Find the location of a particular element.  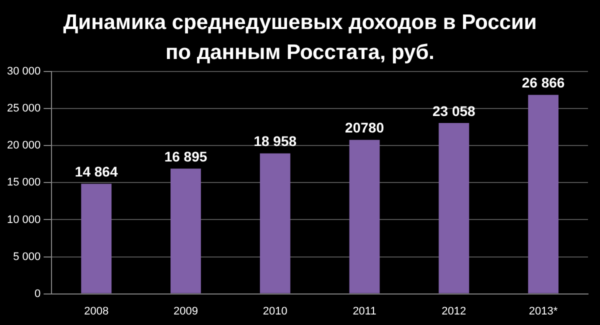

data-label: 26 866 is located at coordinates (543, 82).